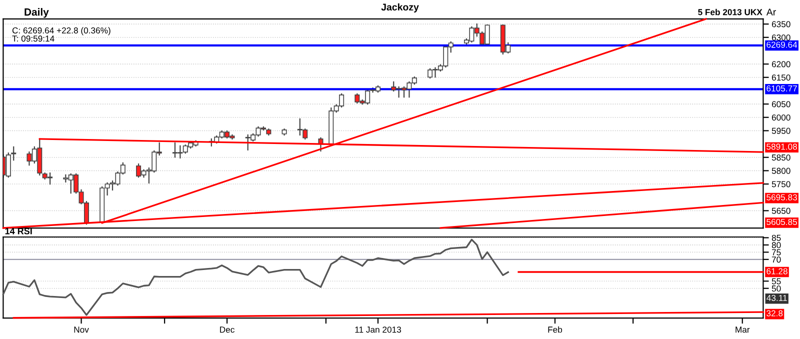 This screenshot has height=339, width=800. Describe the element at coordinates (781, 171) in the screenshot. I see `y-tick-label: 5800` at that location.